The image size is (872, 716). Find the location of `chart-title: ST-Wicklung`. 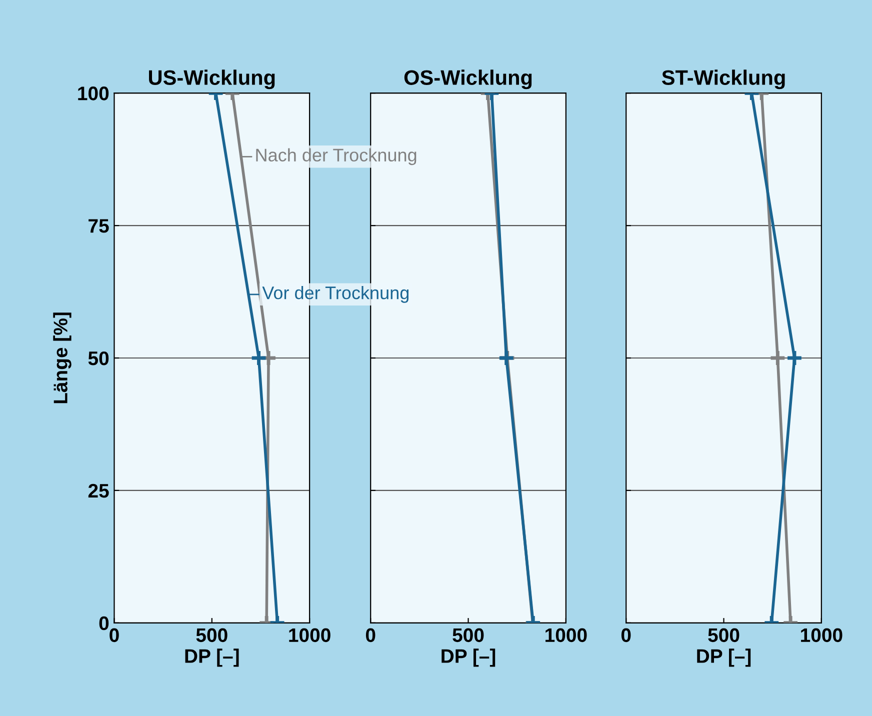

chart-title: ST-Wicklung is located at coordinates (723, 80).